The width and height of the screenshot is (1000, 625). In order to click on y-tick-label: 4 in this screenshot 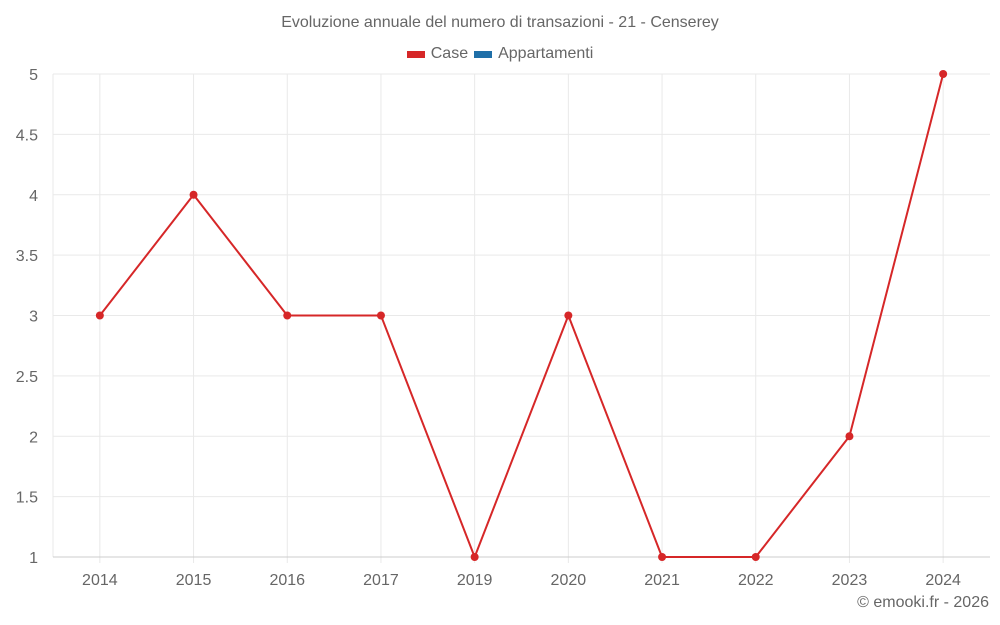, I will do `click(33, 196)`.